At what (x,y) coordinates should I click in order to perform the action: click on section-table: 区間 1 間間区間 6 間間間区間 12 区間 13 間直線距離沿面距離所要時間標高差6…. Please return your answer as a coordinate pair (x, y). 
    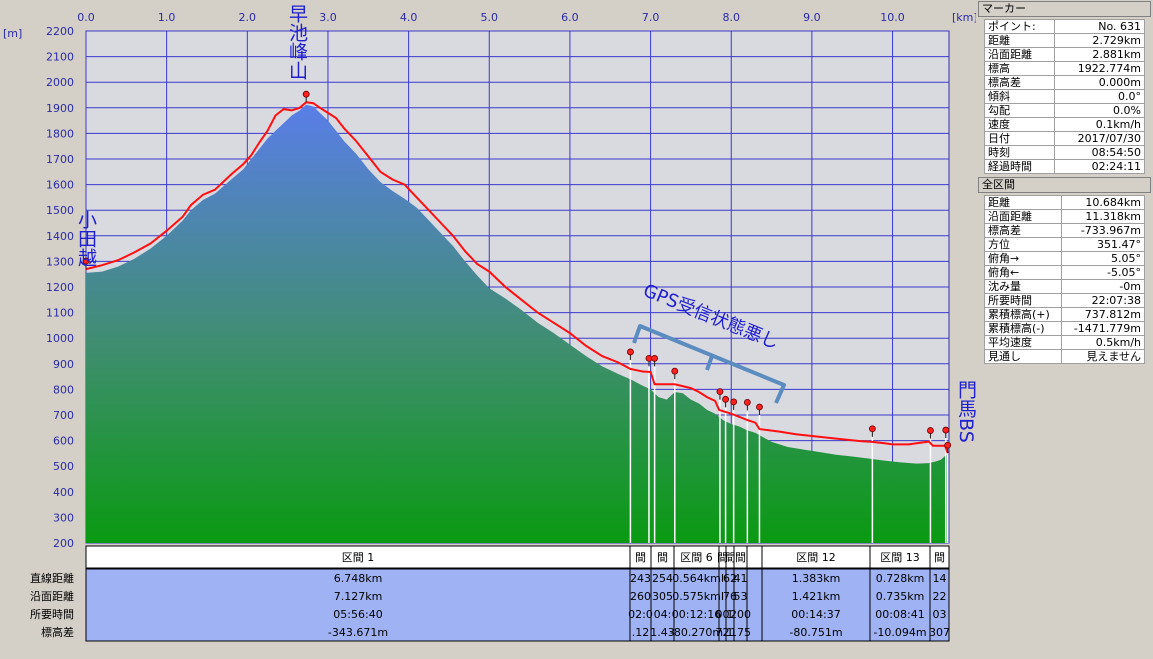
    Looking at the image, I should click on (490, 593).